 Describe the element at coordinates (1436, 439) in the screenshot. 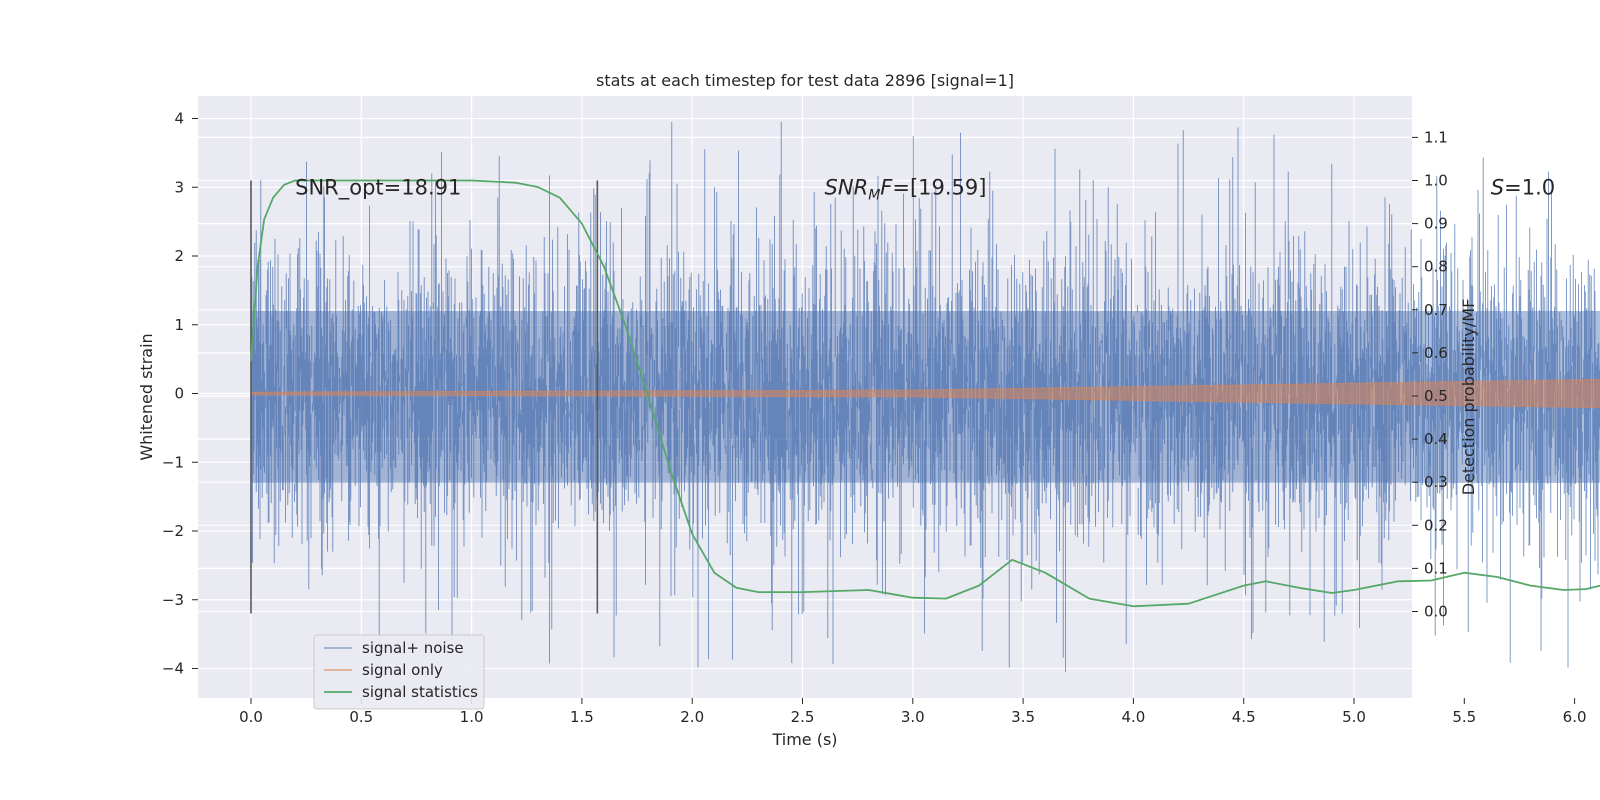

I see `y-right-tick-label-4: 0.4` at that location.